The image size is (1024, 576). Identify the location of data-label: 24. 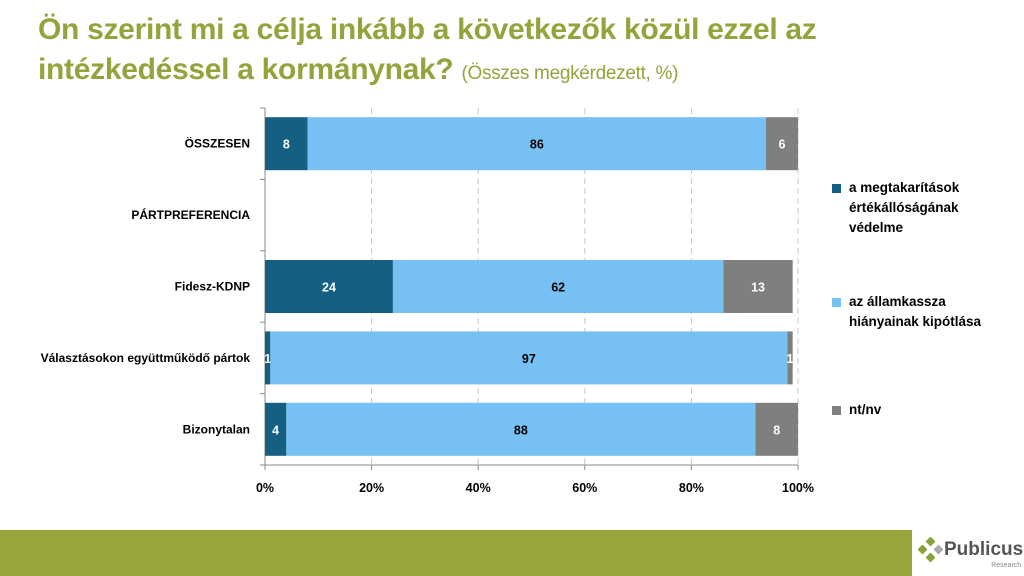
(329, 288).